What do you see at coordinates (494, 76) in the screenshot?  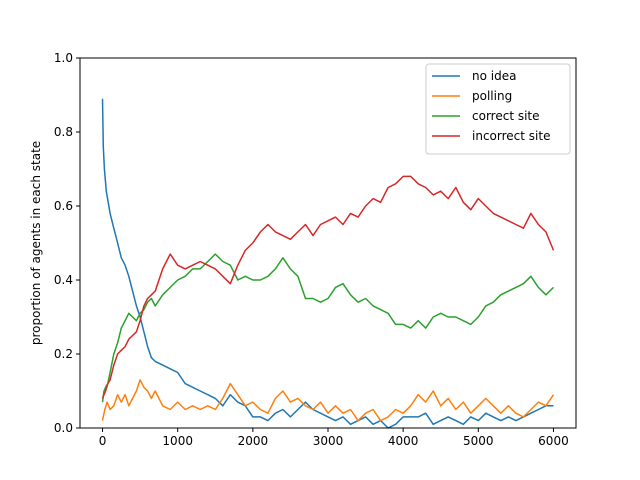 I see `legend-label: no idea` at bounding box center [494, 76].